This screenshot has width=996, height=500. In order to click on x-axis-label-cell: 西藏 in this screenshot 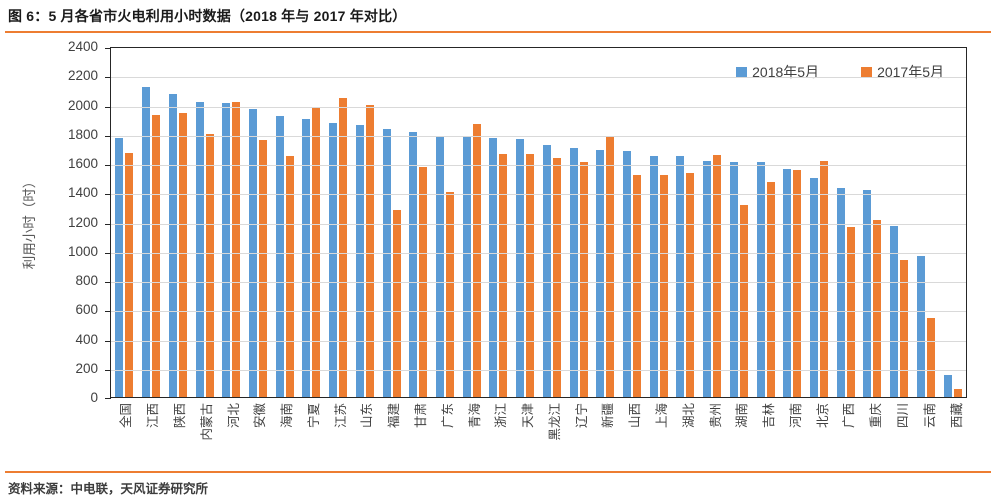, I will do `click(953, 435)`.